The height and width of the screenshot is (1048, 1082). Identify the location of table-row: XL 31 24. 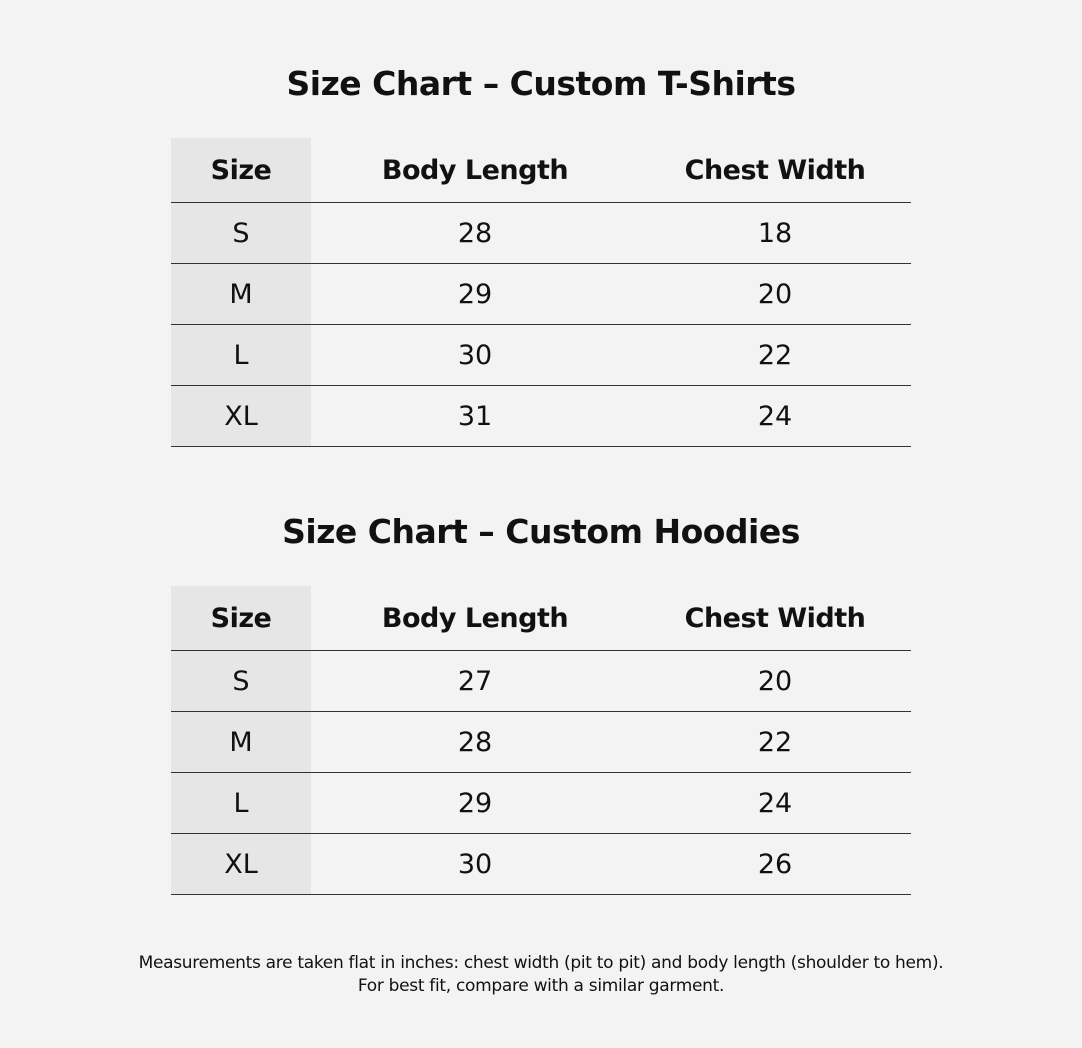
(541, 416).